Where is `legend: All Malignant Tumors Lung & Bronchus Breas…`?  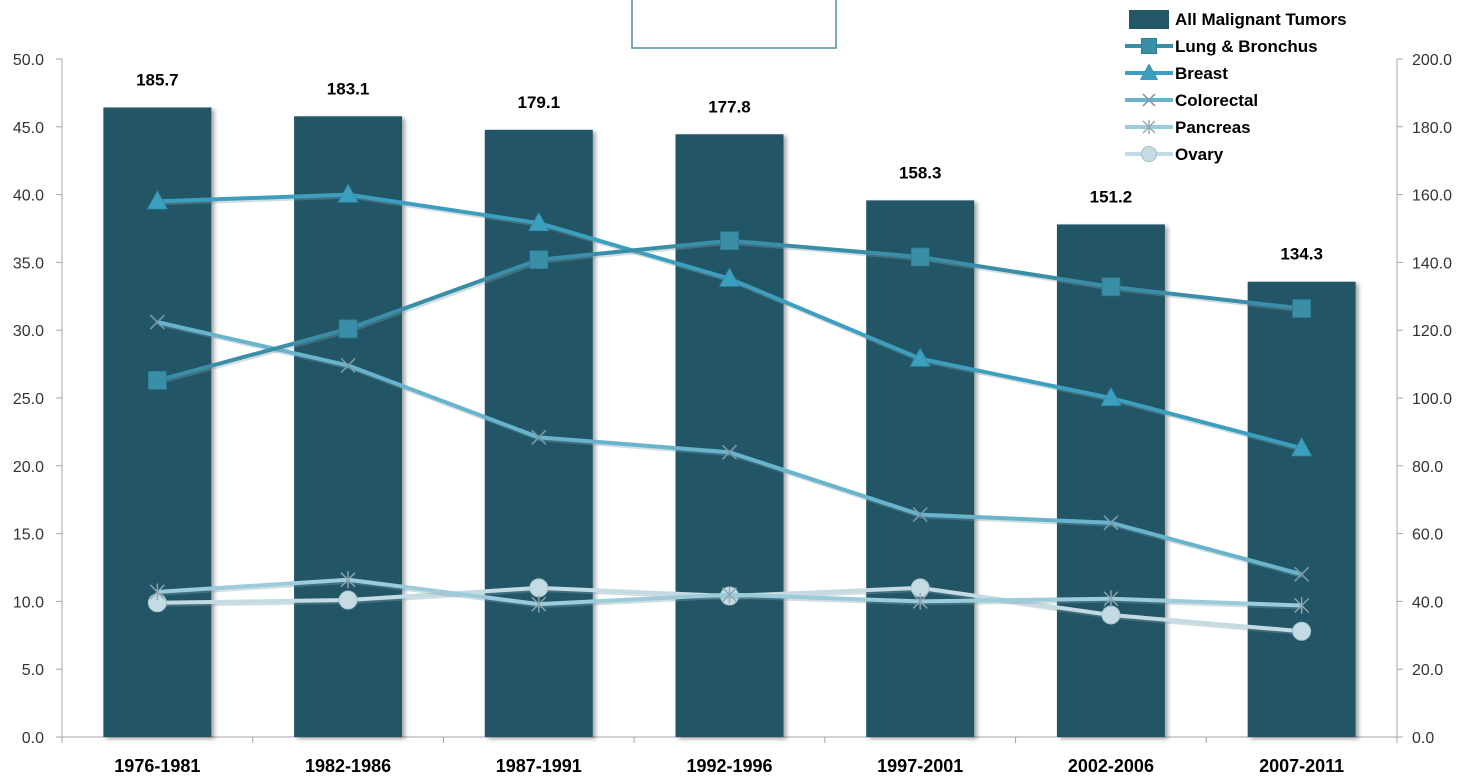 legend: All Malignant Tumors Lung & Bronchus Breas… is located at coordinates (1236, 87).